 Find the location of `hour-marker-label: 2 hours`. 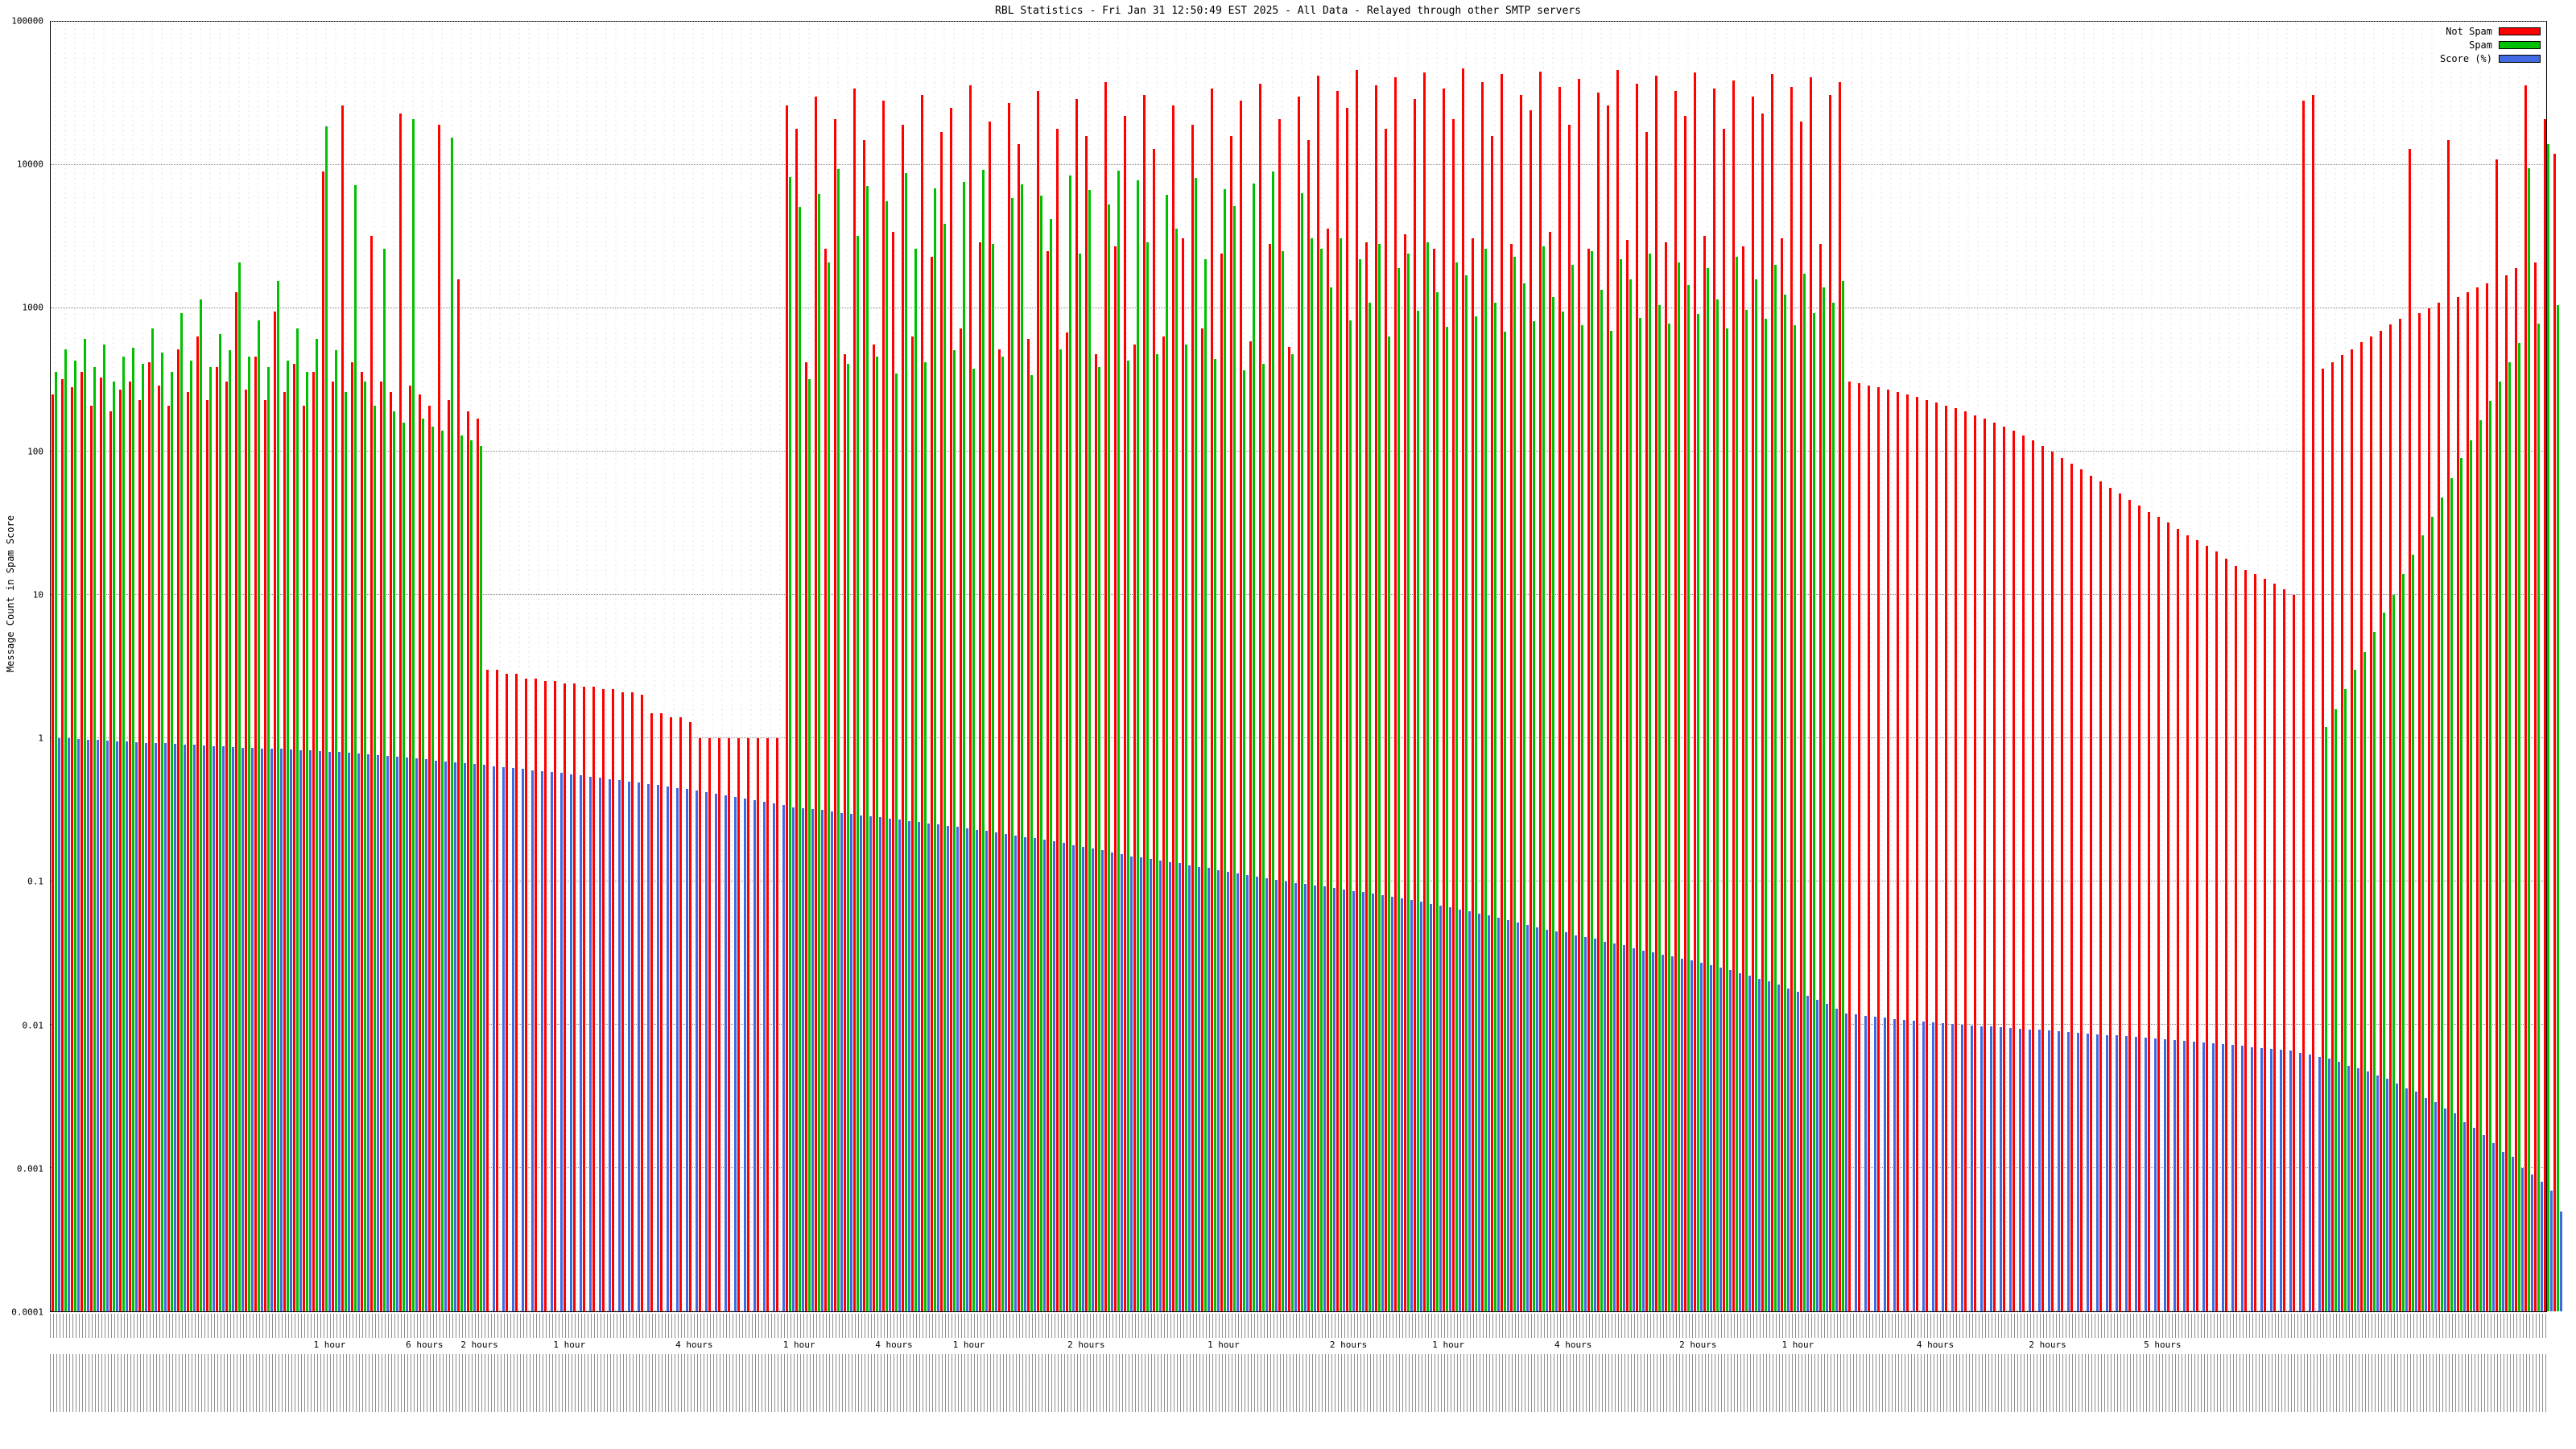

hour-marker-label: 2 hours is located at coordinates (1348, 1345).